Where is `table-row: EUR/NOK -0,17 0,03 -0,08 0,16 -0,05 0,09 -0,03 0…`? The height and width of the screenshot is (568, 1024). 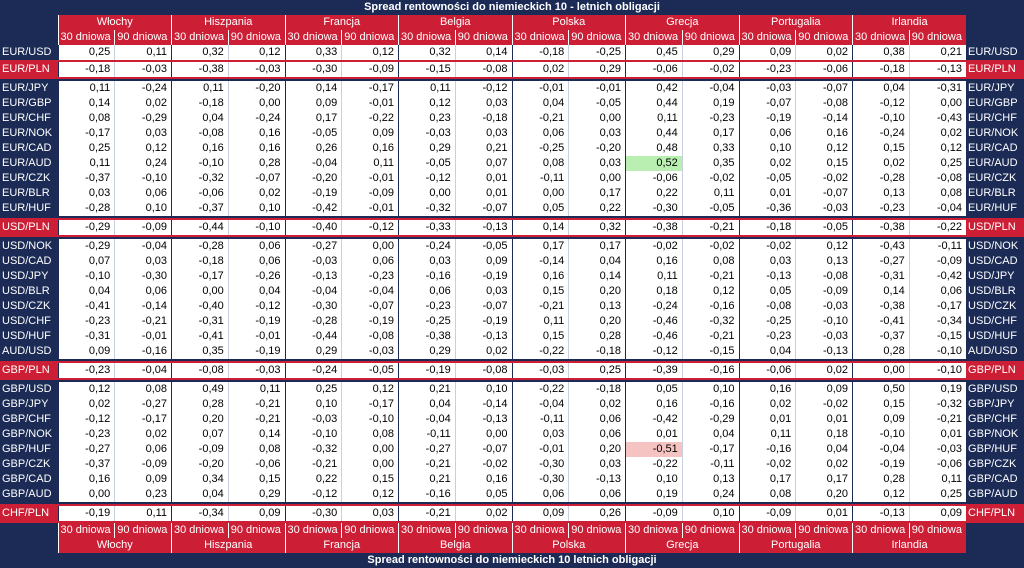
table-row: EUR/NOK -0,17 0,03 -0,08 0,16 -0,05 0,09 -0,03 0… is located at coordinates (512, 133).